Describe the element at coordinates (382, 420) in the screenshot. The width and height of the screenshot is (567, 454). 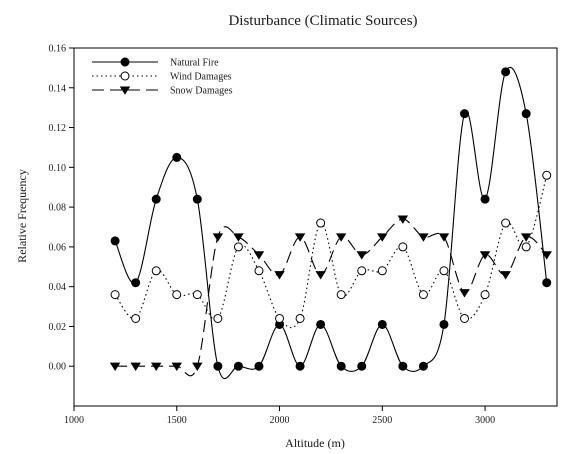
I see `x-tick-label: 2500` at that location.